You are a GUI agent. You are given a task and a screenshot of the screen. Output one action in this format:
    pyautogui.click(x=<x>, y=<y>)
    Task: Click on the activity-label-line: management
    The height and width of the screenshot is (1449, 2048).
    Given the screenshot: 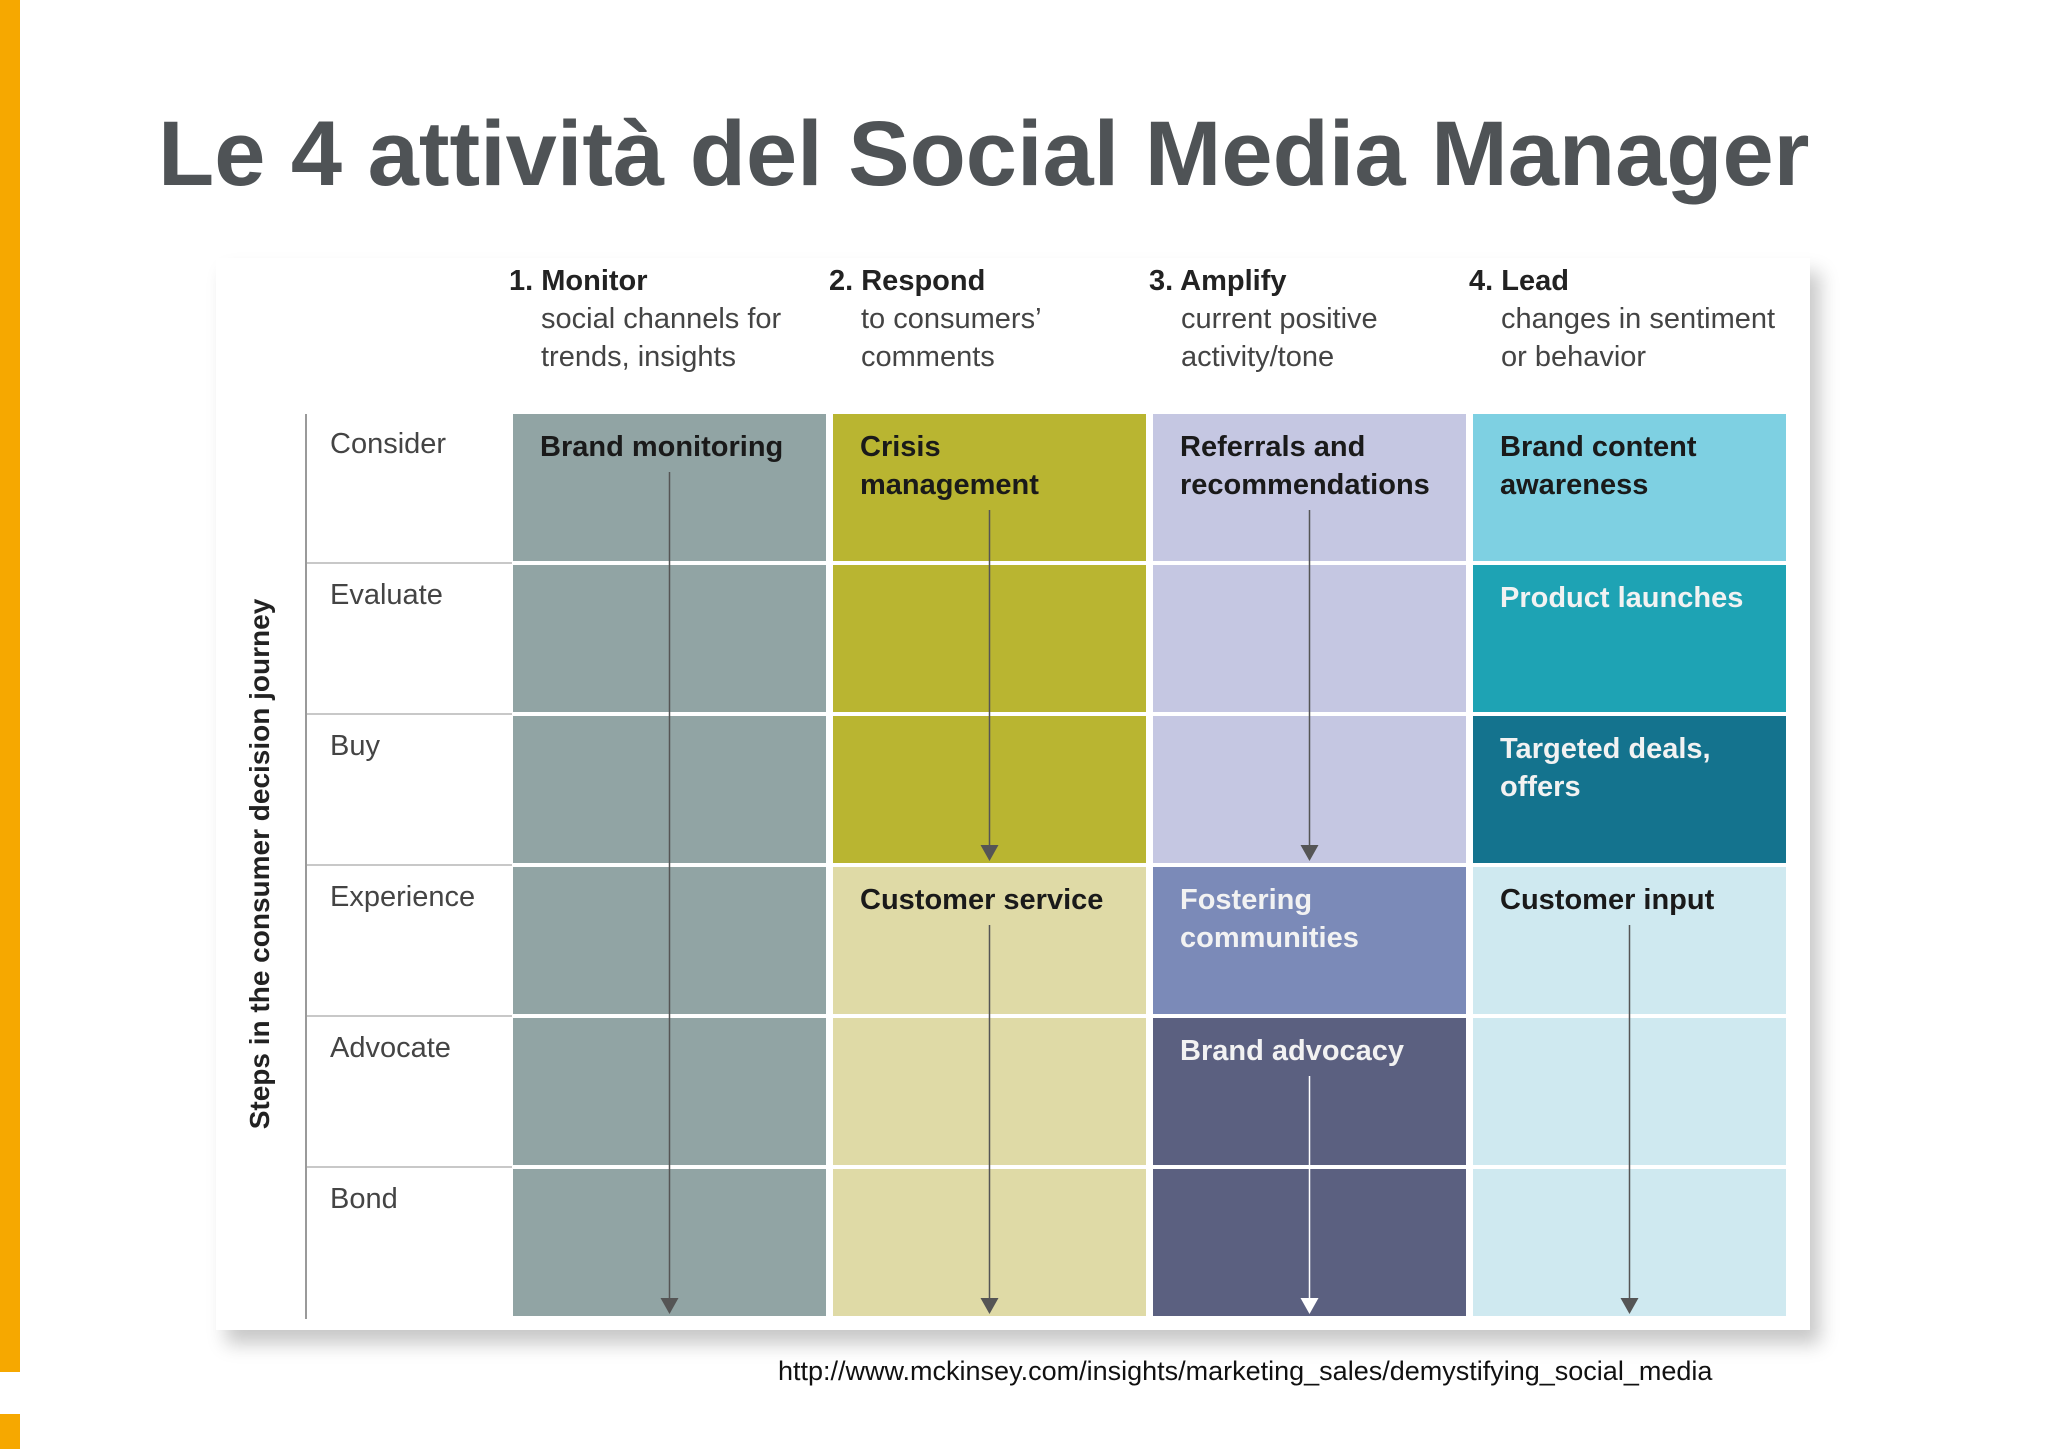 What is the action you would take?
    pyautogui.click(x=949, y=485)
    